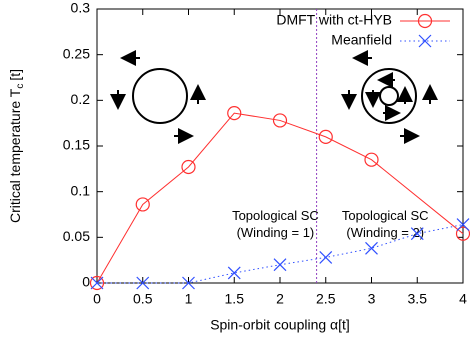 This screenshot has height=339, width=470. What do you see at coordinates (20, 86) in the screenshot?
I see `y-label-sub: c` at bounding box center [20, 86].